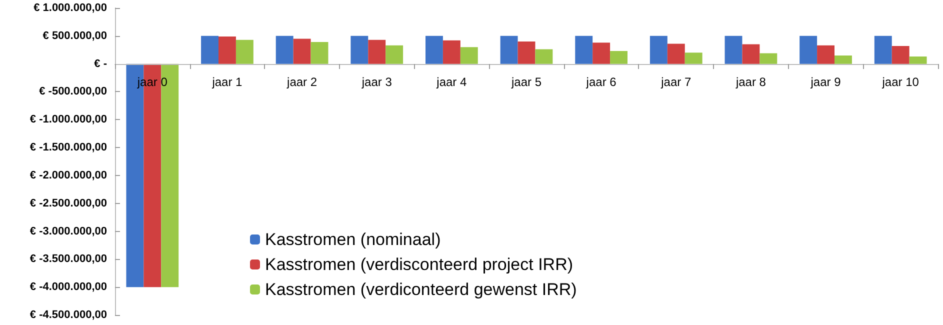  I want to click on x-tick-label: jaar 8, so click(750, 82).